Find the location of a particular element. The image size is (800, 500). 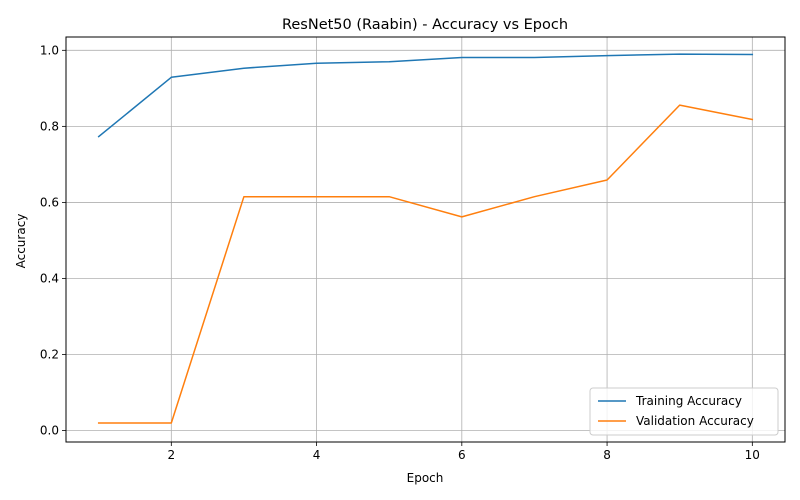

x-tick-label: 6 is located at coordinates (462, 455).